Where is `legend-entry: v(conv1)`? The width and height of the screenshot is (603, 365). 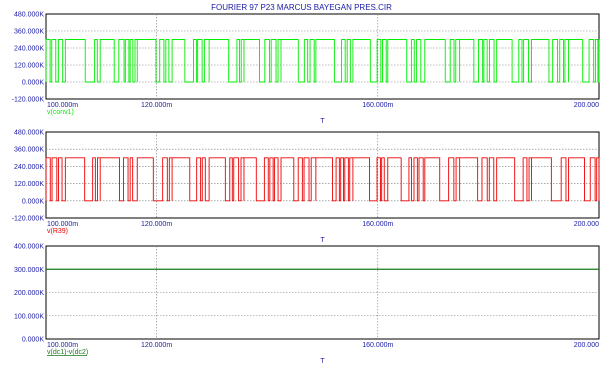
legend-entry: v(conv1) is located at coordinates (60, 112).